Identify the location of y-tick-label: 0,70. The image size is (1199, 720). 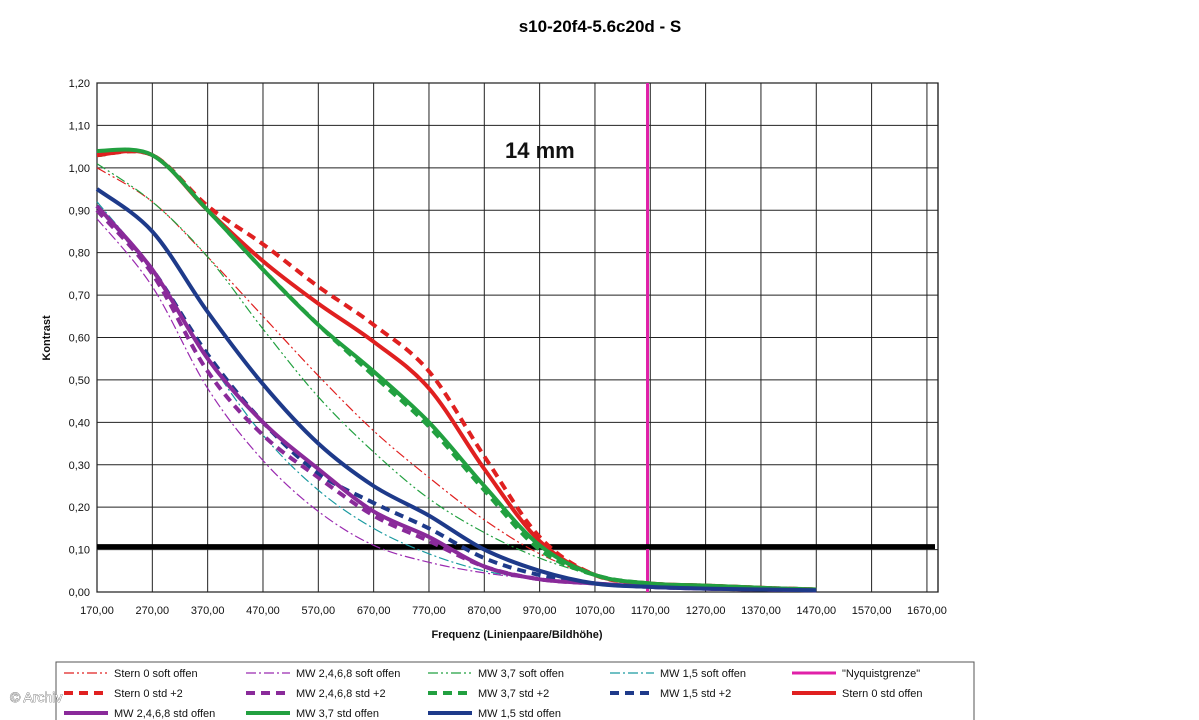
(79, 296).